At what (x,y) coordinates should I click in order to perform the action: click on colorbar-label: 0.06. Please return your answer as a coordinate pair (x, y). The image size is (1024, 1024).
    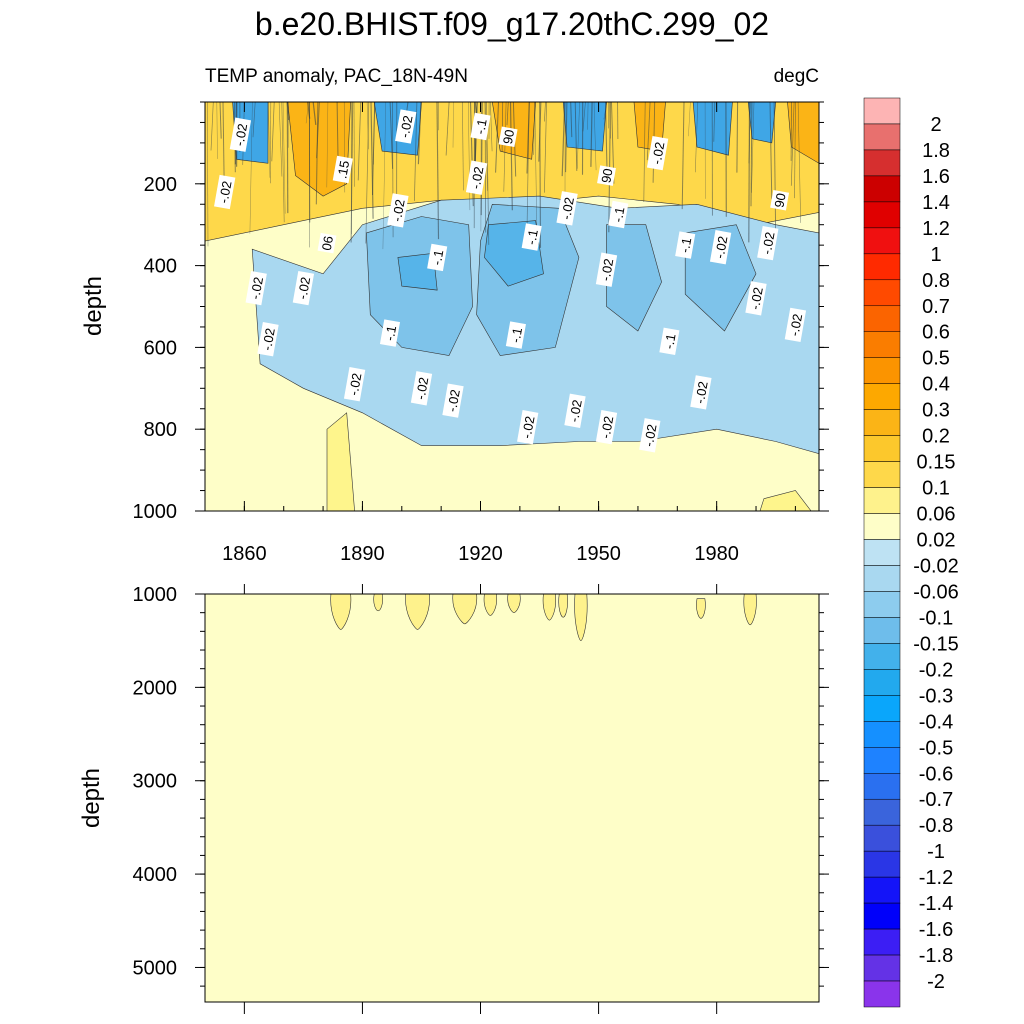
    Looking at the image, I should click on (936, 515).